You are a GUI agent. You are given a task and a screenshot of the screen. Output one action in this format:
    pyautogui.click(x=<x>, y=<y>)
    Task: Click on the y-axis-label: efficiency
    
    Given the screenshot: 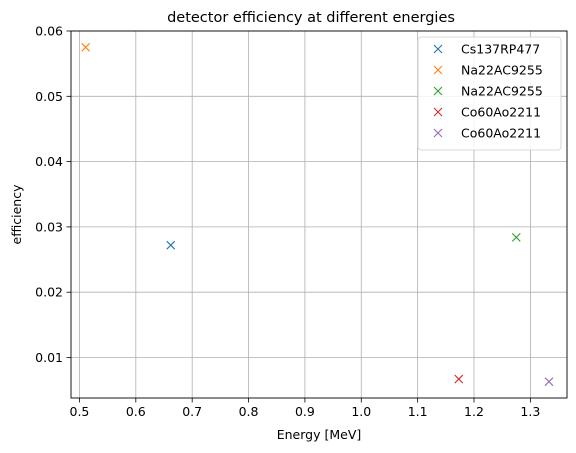 What is the action you would take?
    pyautogui.click(x=16, y=214)
    